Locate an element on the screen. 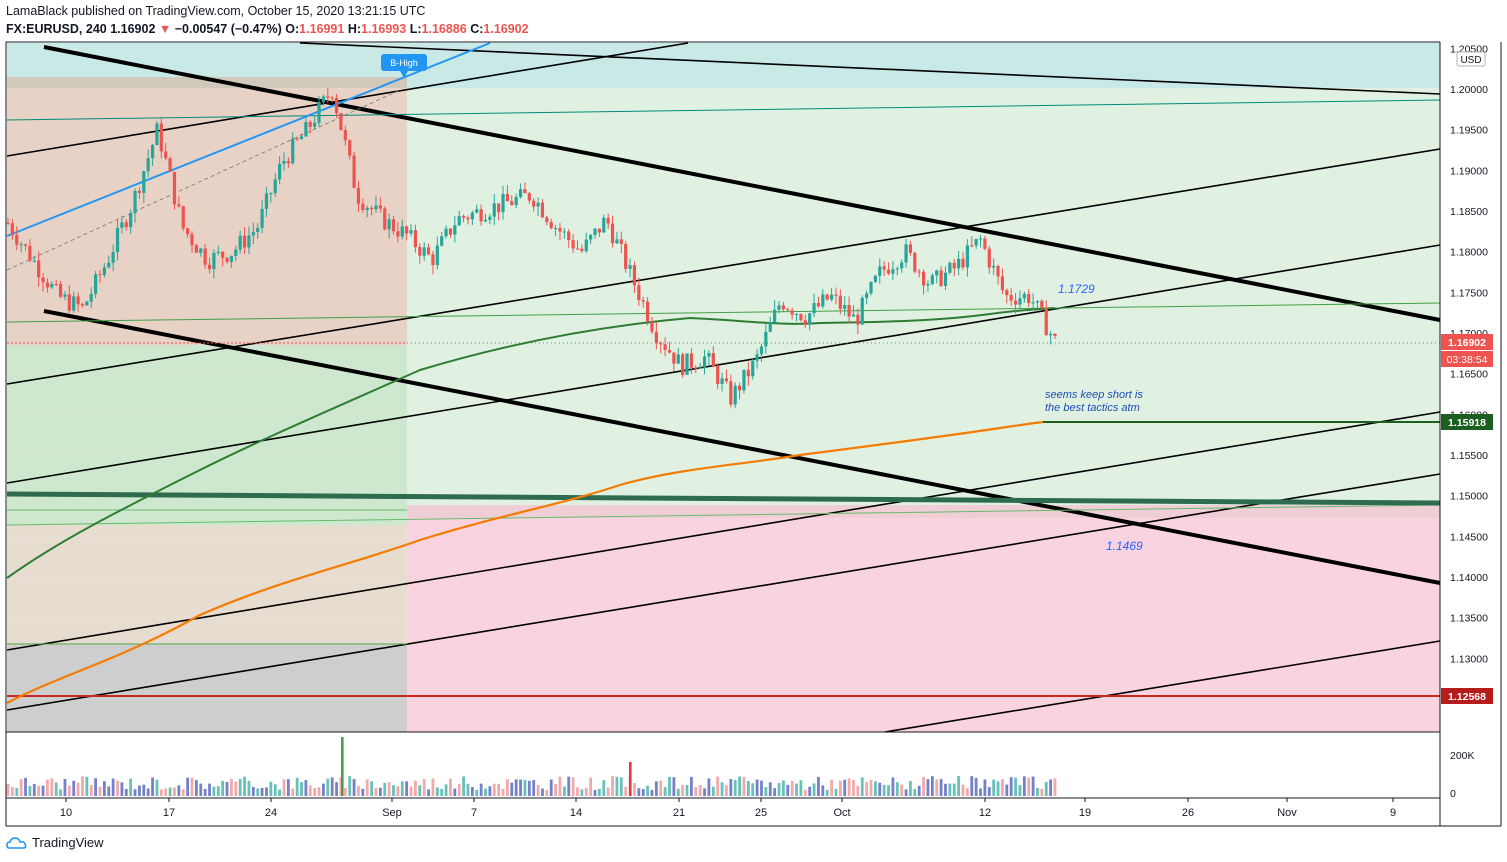 The height and width of the screenshot is (862, 1507). last-price-badge: 1.16902 is located at coordinates (1467, 342).